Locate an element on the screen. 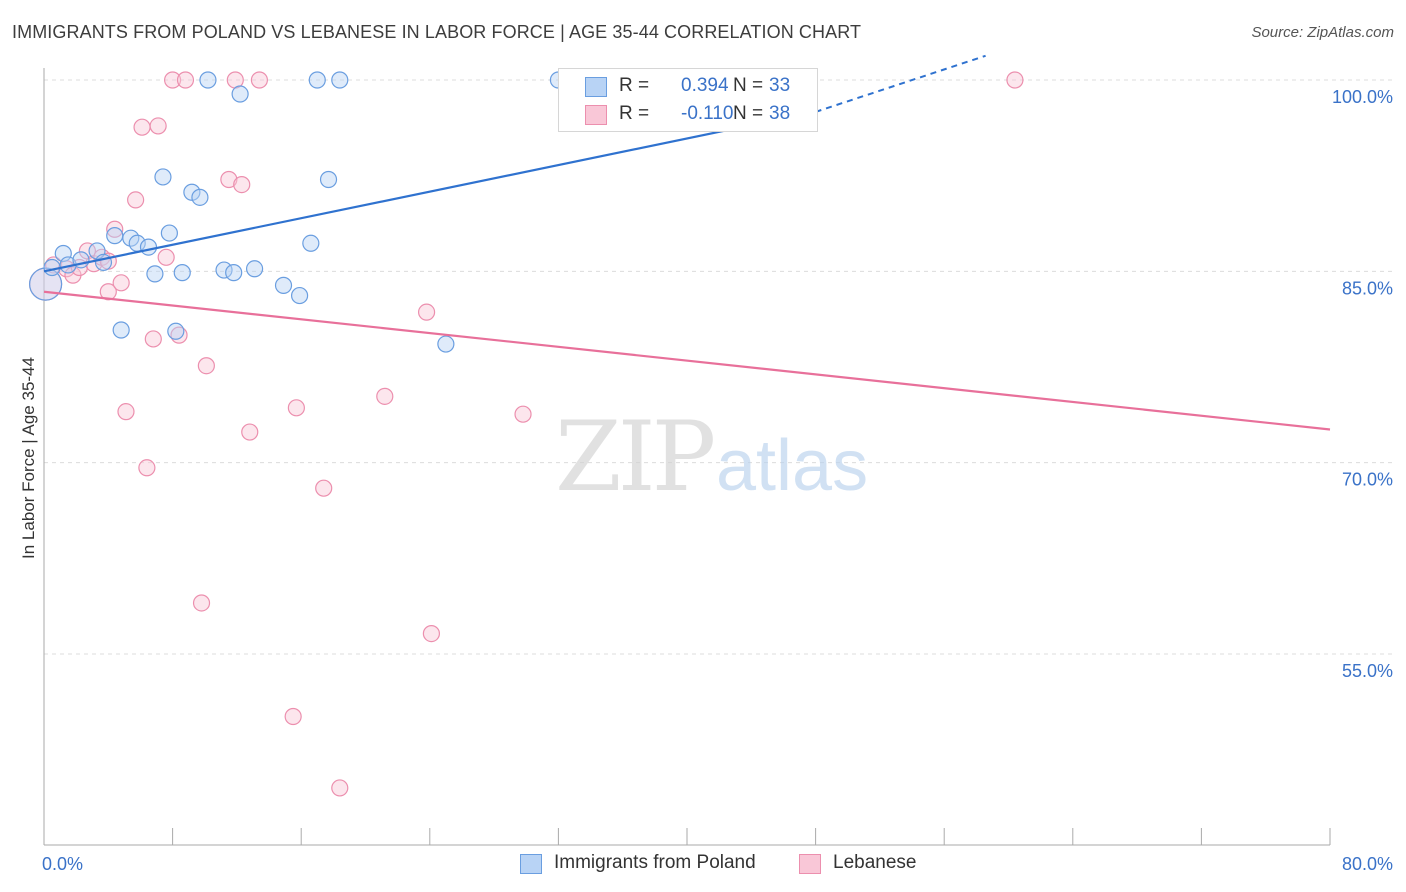 Image resolution: width=1406 pixels, height=892 pixels. legend-n-value-lebanese: 38 is located at coordinates (780, 113).